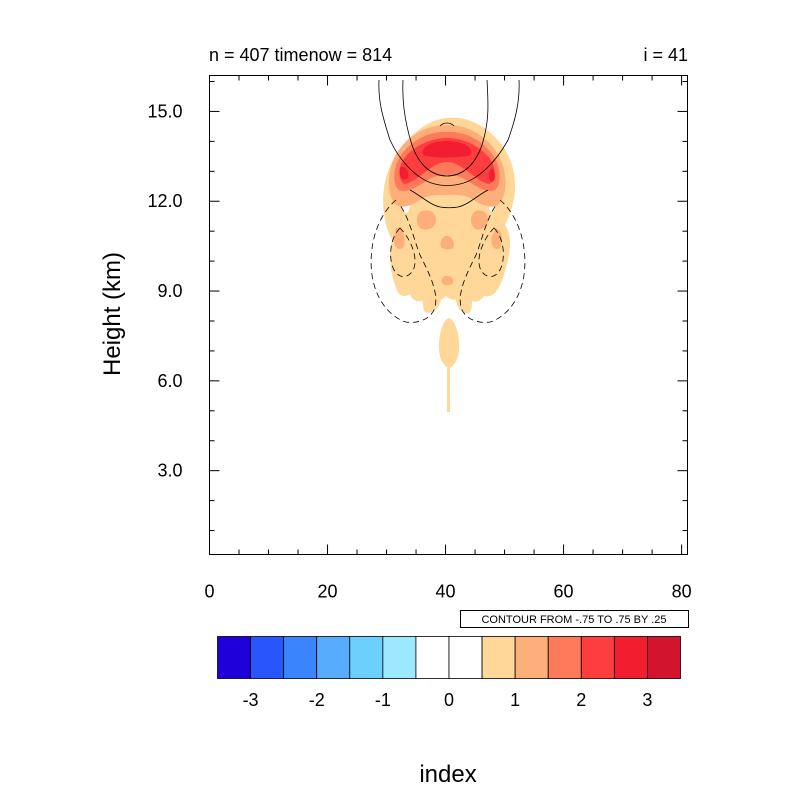  Describe the element at coordinates (404, 173) in the screenshot. I see `shade-level-25-l` at that location.